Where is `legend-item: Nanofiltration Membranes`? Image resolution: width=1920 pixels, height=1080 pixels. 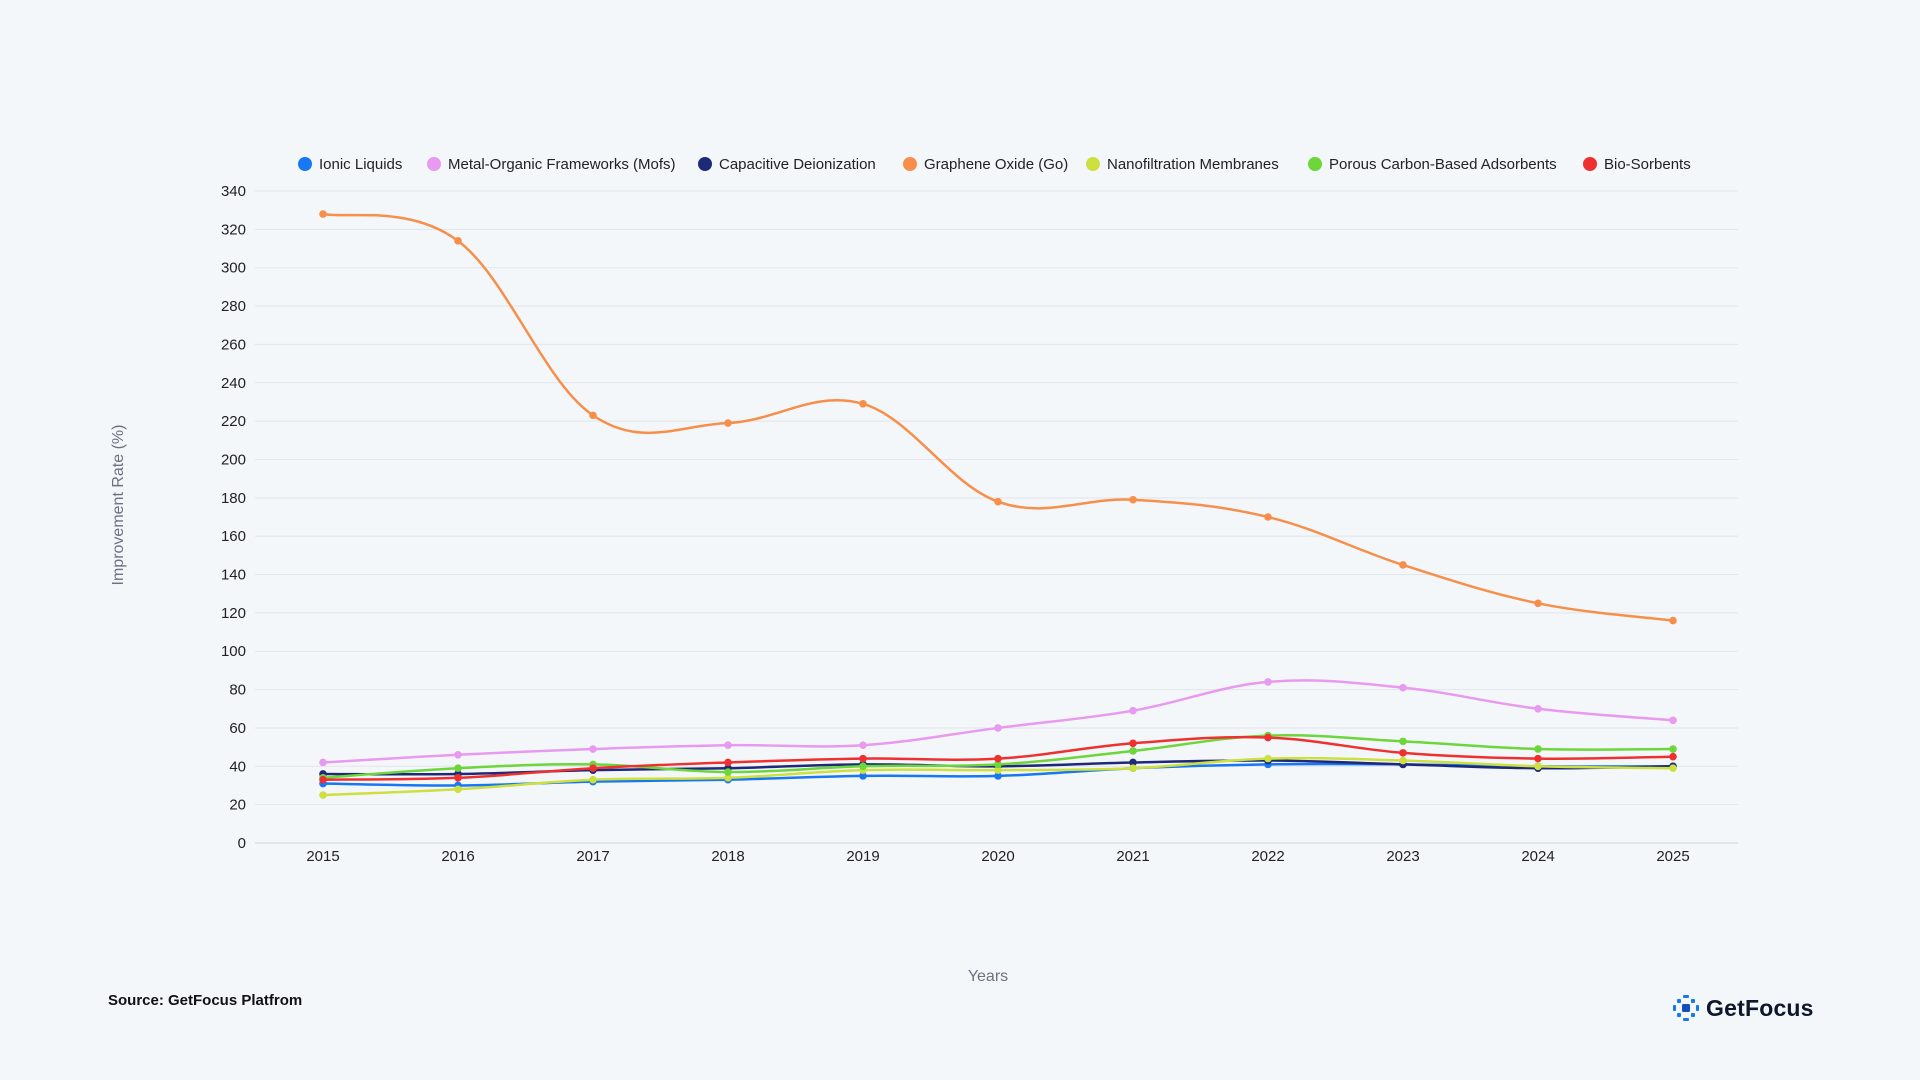
legend-item: Nanofiltration Membranes is located at coordinates (1182, 164).